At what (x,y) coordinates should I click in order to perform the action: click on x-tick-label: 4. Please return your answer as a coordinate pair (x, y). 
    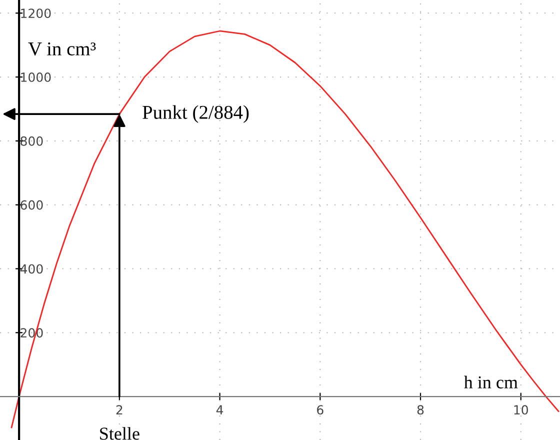
    Looking at the image, I should click on (220, 409).